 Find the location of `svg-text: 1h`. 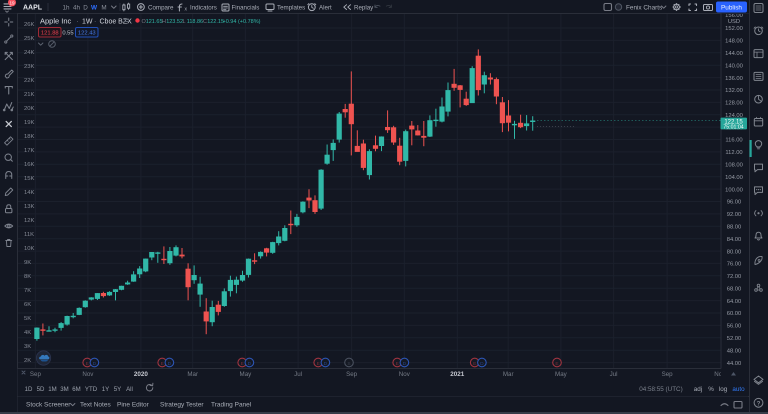

svg-text: 1h is located at coordinates (66, 7).